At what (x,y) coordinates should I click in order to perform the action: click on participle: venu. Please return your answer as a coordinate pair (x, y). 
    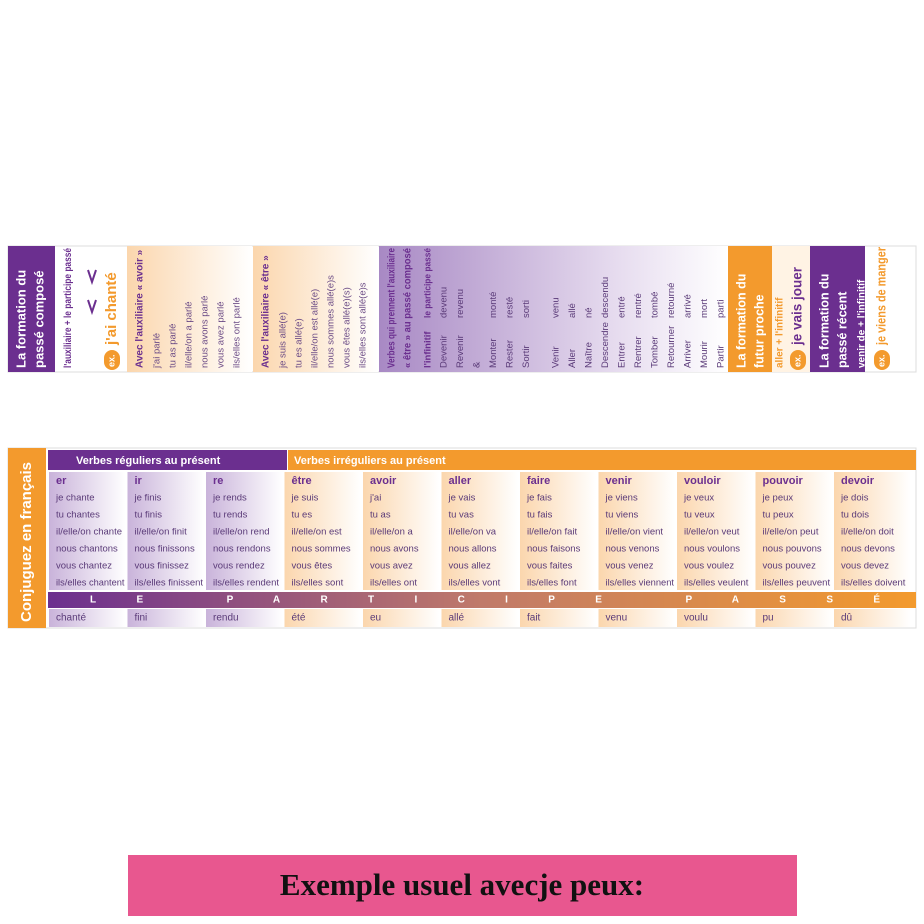
    Looking at the image, I should click on (556, 307).